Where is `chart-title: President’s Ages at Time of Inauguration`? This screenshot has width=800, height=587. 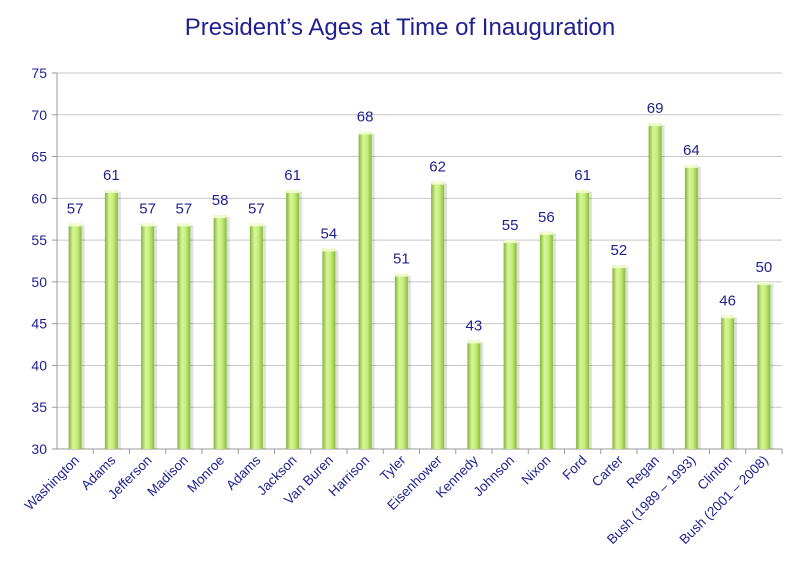 chart-title: President’s Ages at Time of Inauguration is located at coordinates (400, 27).